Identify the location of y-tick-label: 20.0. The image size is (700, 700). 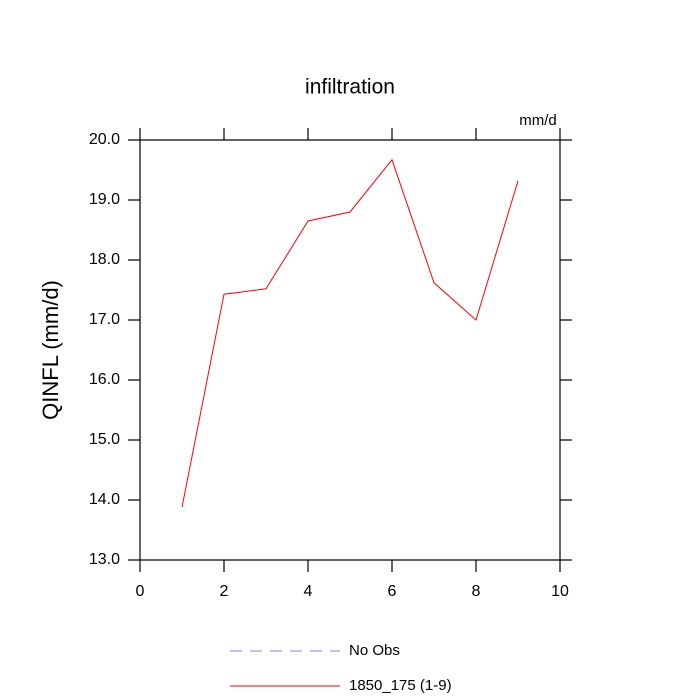
(104, 139).